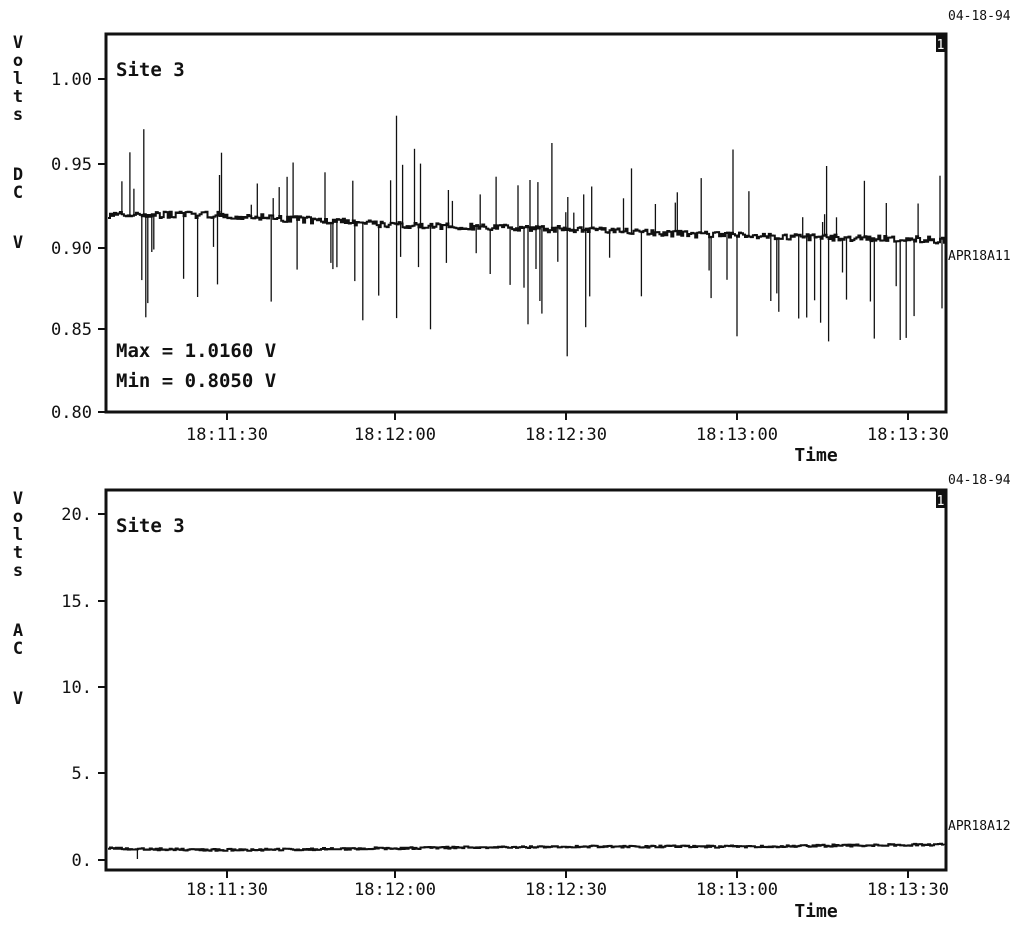 This screenshot has width=1028, height=937. Describe the element at coordinates (526, 227) in the screenshot. I see `dc-series-path` at that location.